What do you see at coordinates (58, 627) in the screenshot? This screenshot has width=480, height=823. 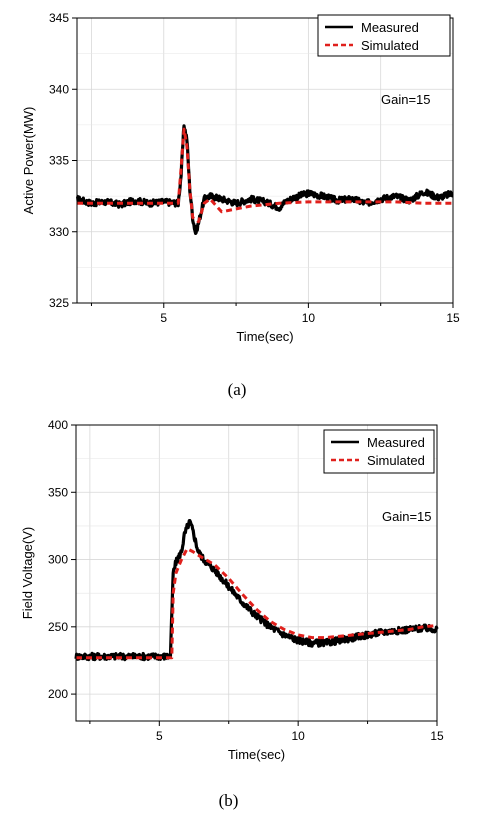 I see `y-tick-label: 250` at bounding box center [58, 627].